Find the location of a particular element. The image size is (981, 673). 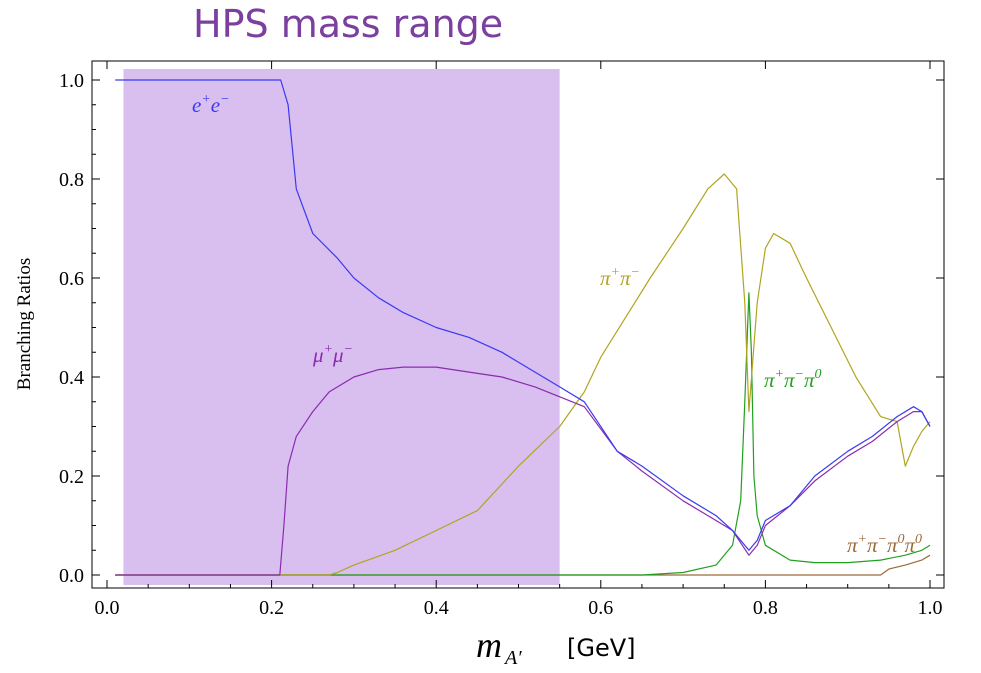

x-tick-label: 0.2 is located at coordinates (271, 608).